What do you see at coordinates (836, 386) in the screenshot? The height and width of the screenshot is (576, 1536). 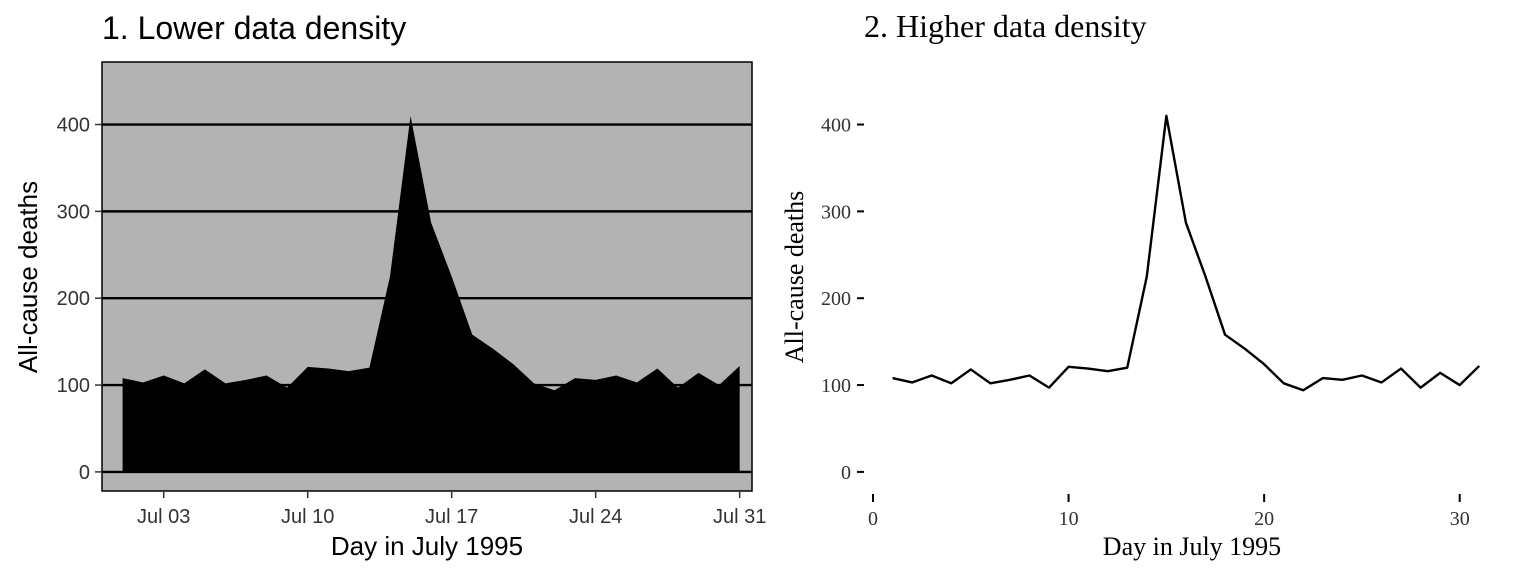 I see `panel-2-y-tick-label-1: 100` at bounding box center [836, 386].